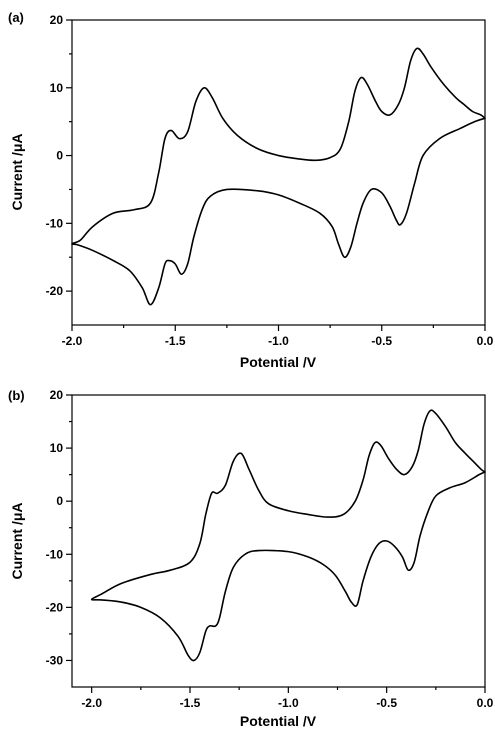 The width and height of the screenshot is (495, 731). I want to click on panel-label: (a), so click(16, 17).